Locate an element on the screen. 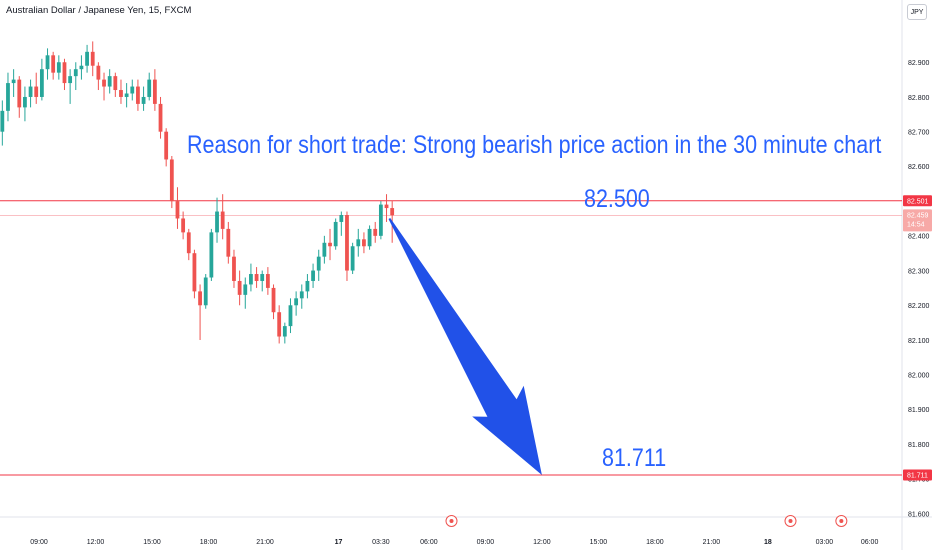 This screenshot has height=555, width=932. time-axis-tick: 03:00 is located at coordinates (825, 542).